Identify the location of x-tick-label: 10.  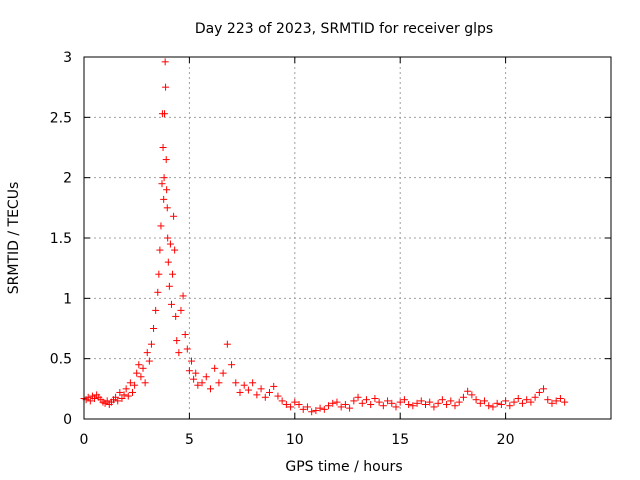
(295, 440).